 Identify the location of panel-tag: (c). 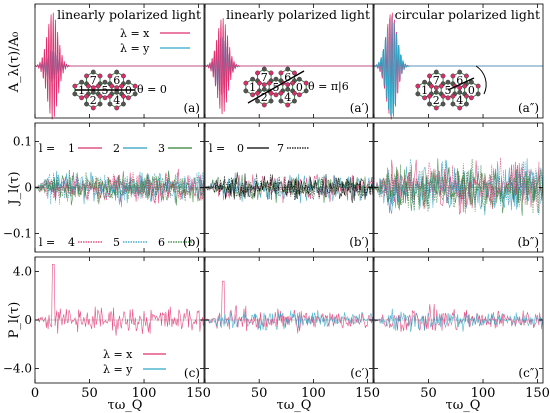
(192, 373).